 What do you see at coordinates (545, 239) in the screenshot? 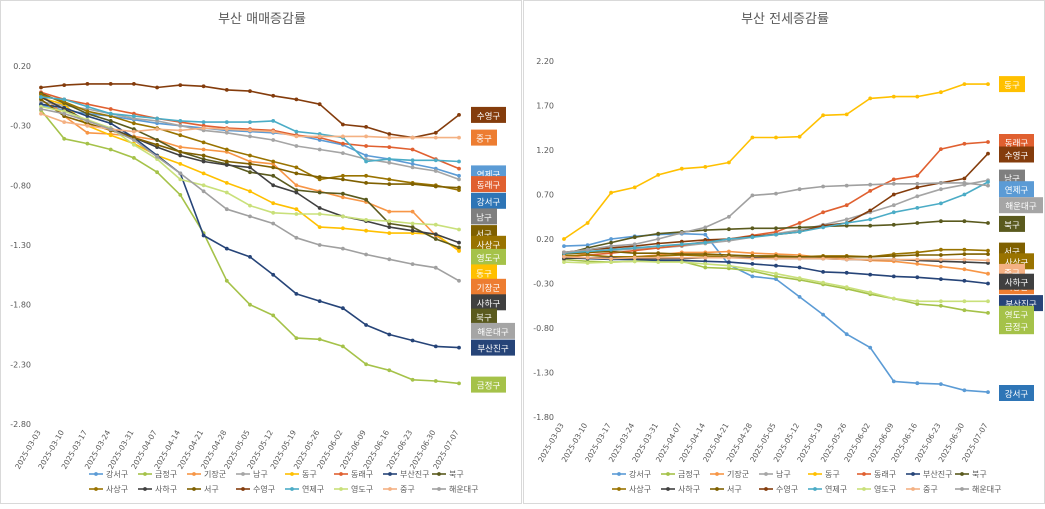
I see `y-tick-label: 0.20` at bounding box center [545, 239].